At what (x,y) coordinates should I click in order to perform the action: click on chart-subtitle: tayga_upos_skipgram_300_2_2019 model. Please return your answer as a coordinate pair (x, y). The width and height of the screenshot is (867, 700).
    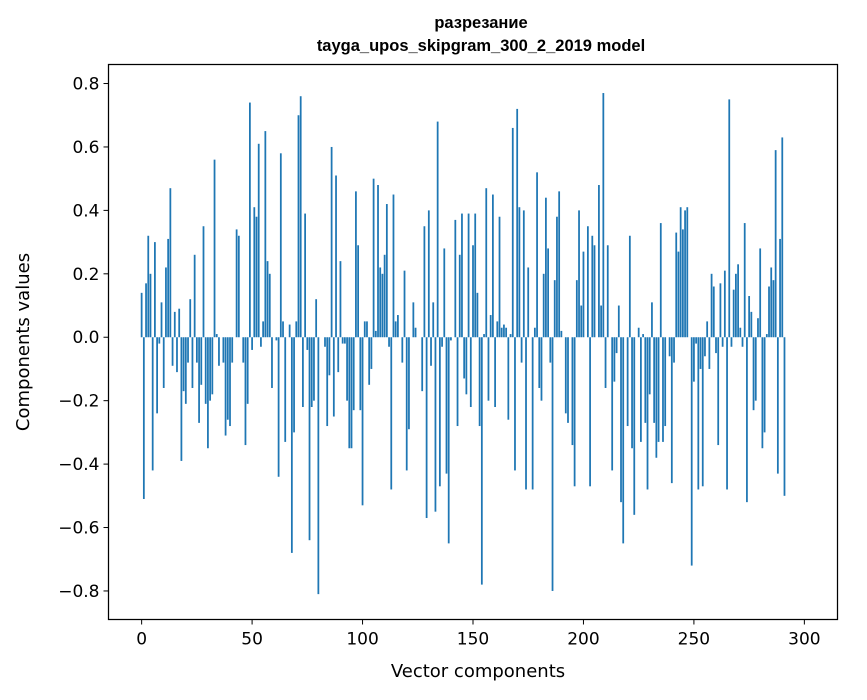
    Looking at the image, I should click on (481, 46).